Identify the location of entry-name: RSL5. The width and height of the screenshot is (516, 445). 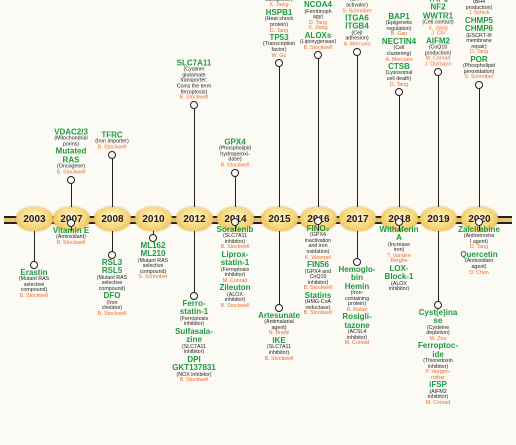
(112, 271).